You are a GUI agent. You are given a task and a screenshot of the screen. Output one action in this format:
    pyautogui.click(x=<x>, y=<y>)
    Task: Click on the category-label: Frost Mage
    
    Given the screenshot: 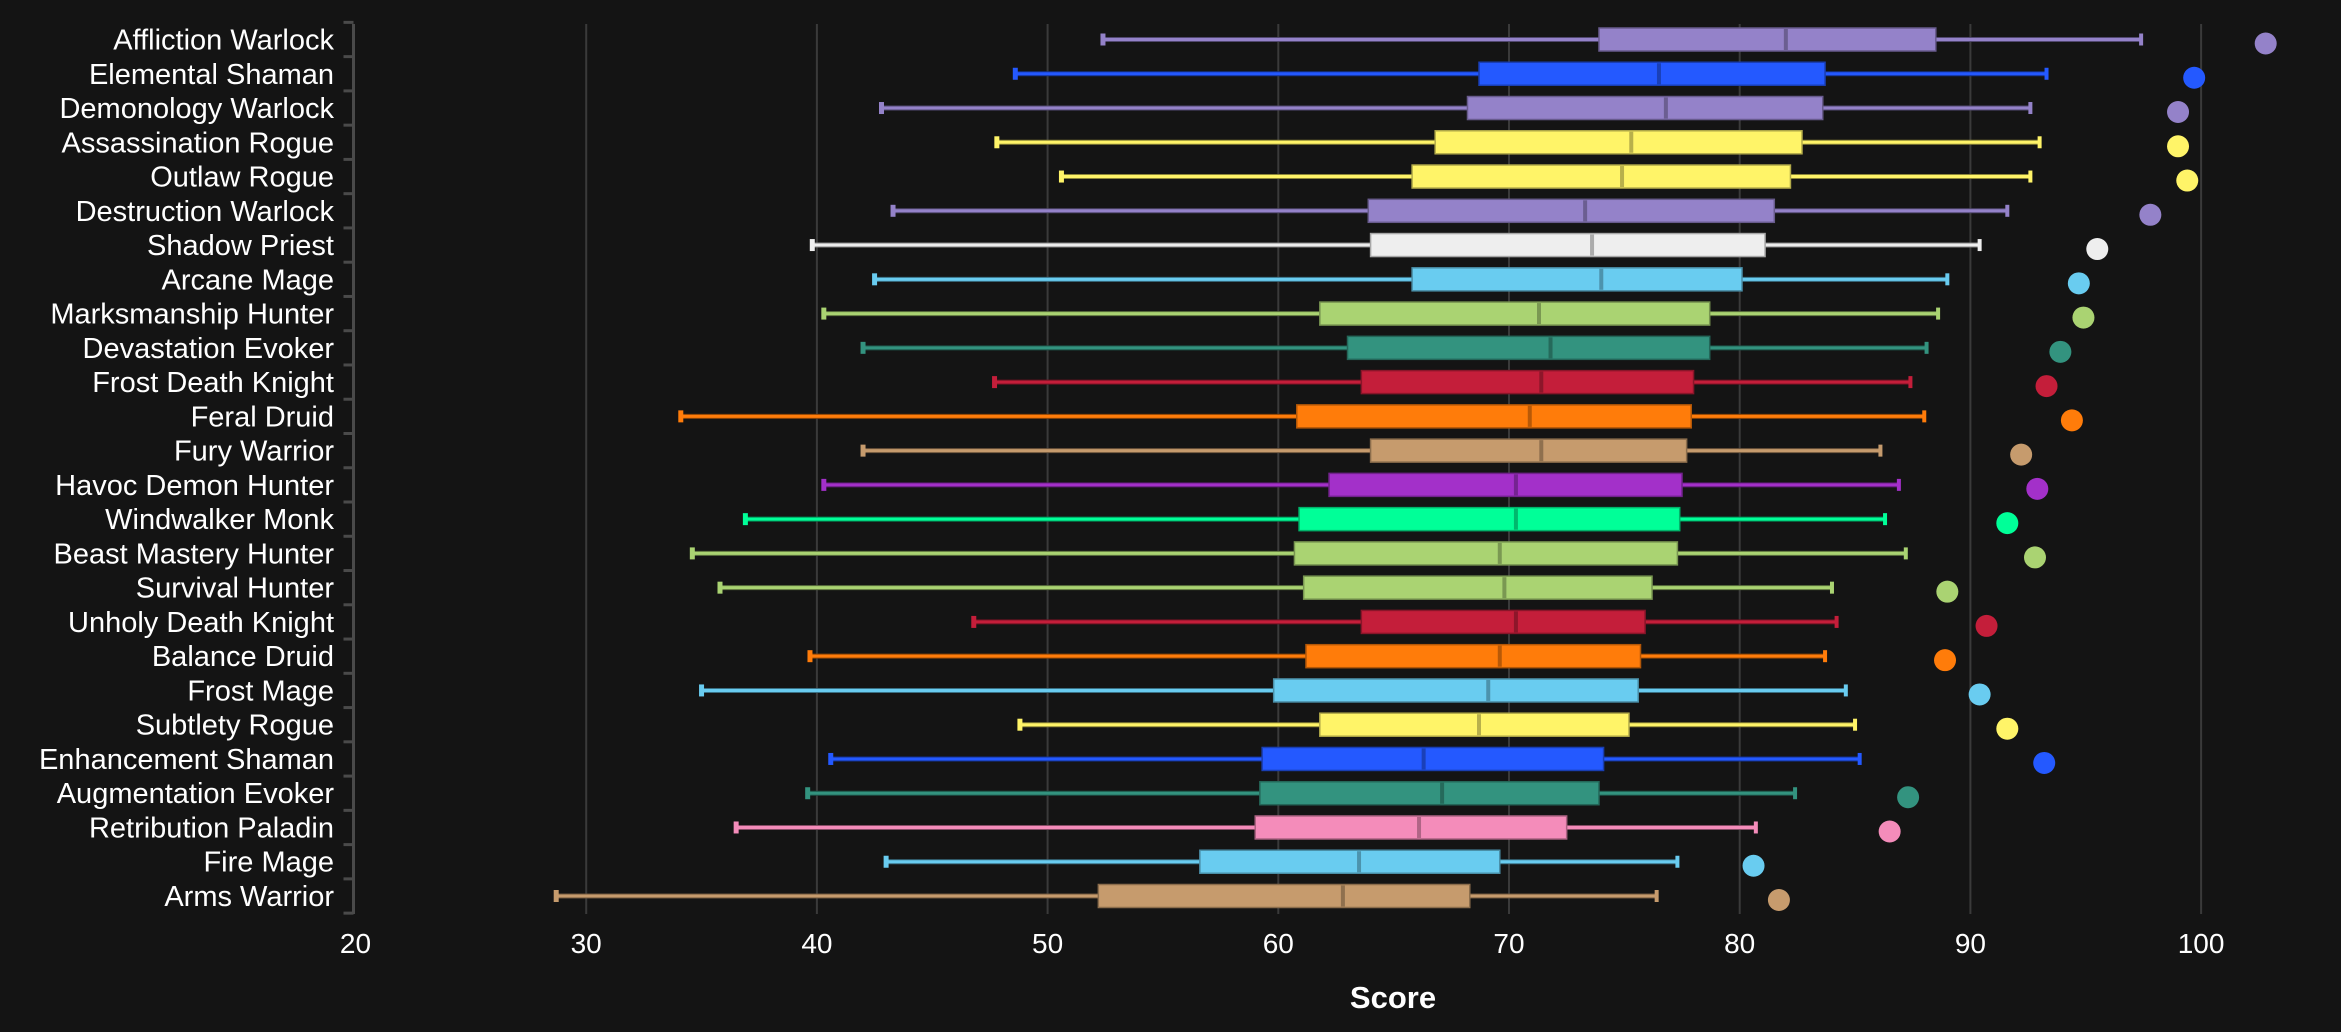 What is the action you would take?
    pyautogui.click(x=260, y=691)
    